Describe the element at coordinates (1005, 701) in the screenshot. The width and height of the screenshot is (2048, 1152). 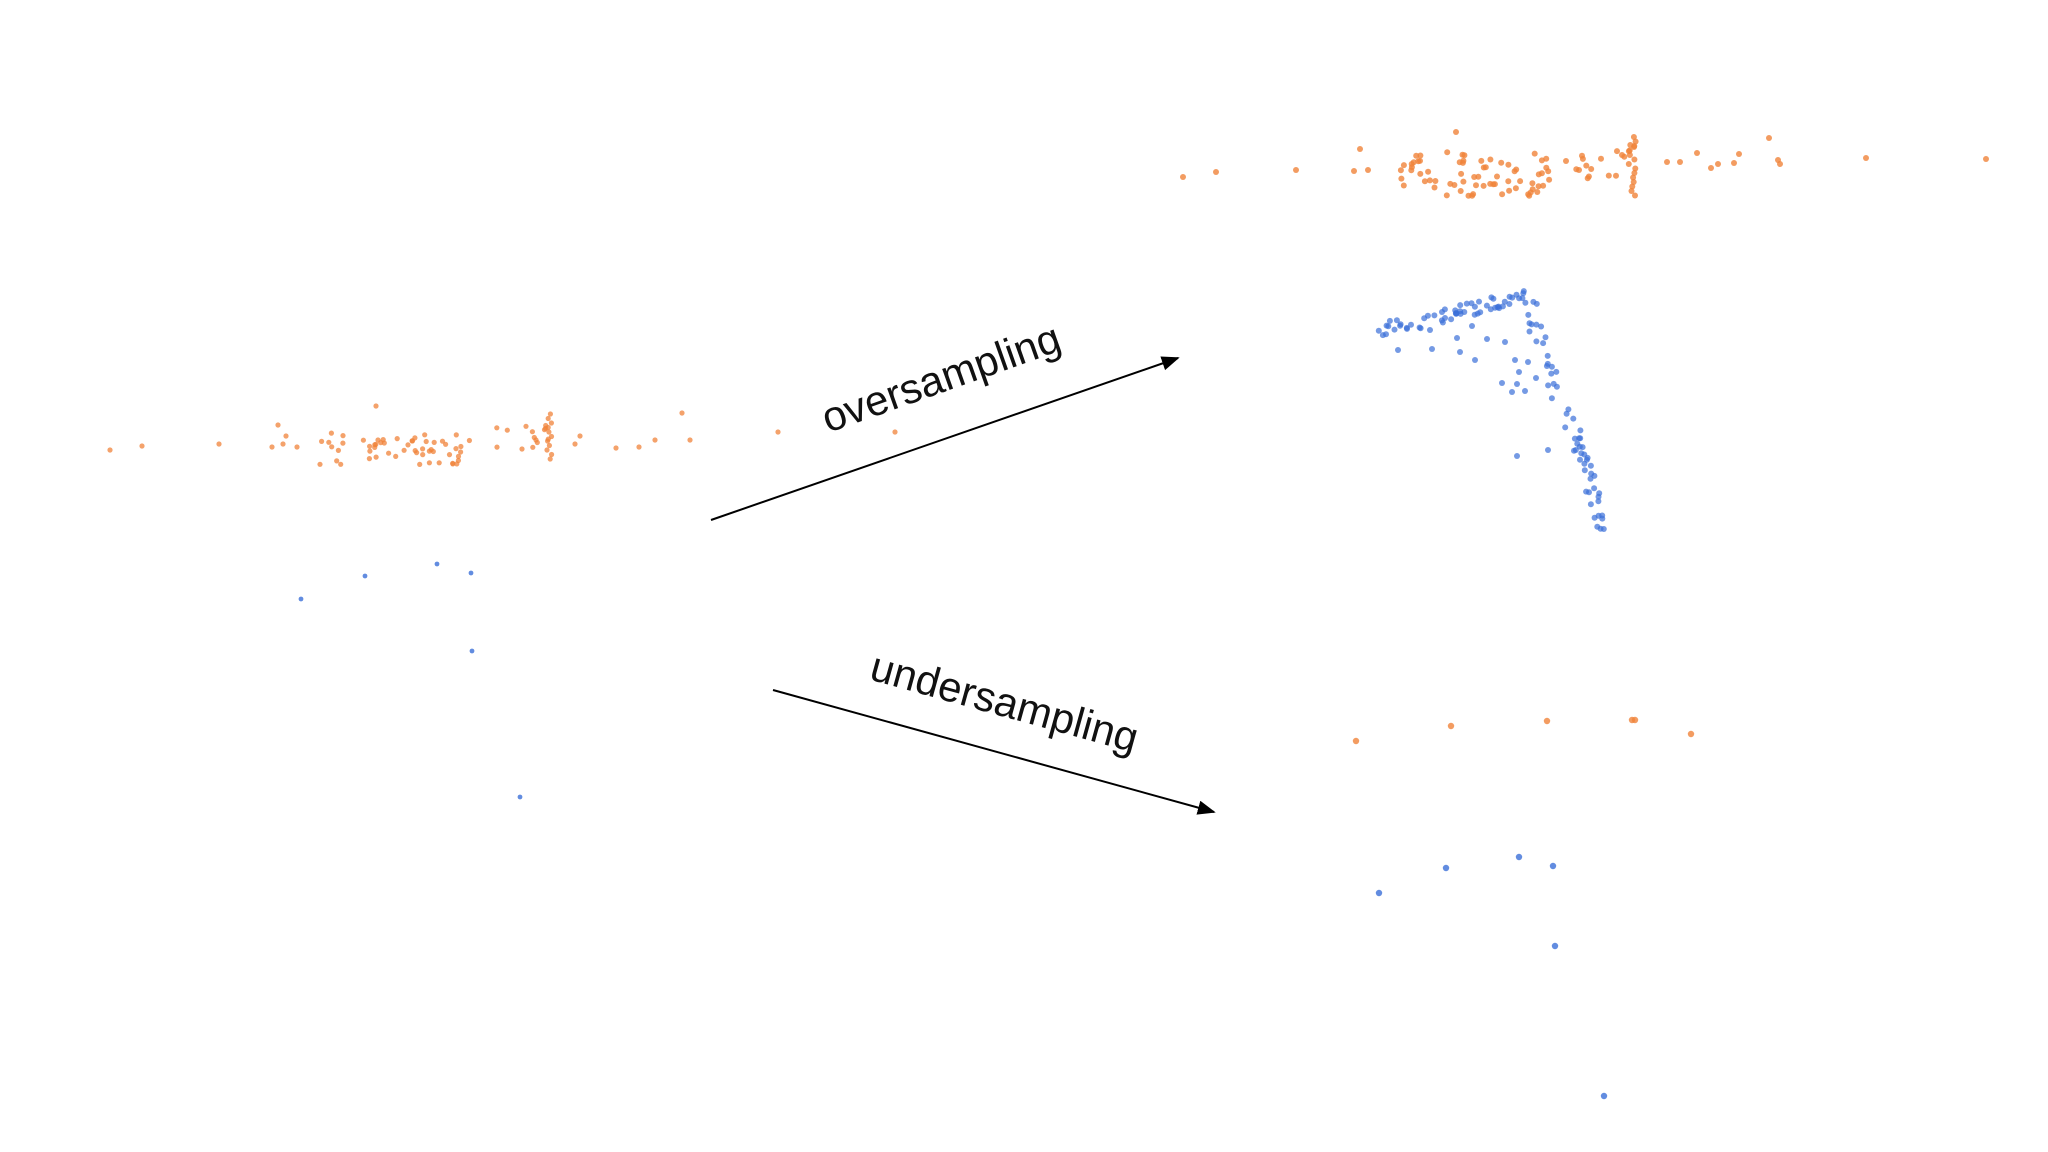
I see `undersampling-label: undersampling` at that location.